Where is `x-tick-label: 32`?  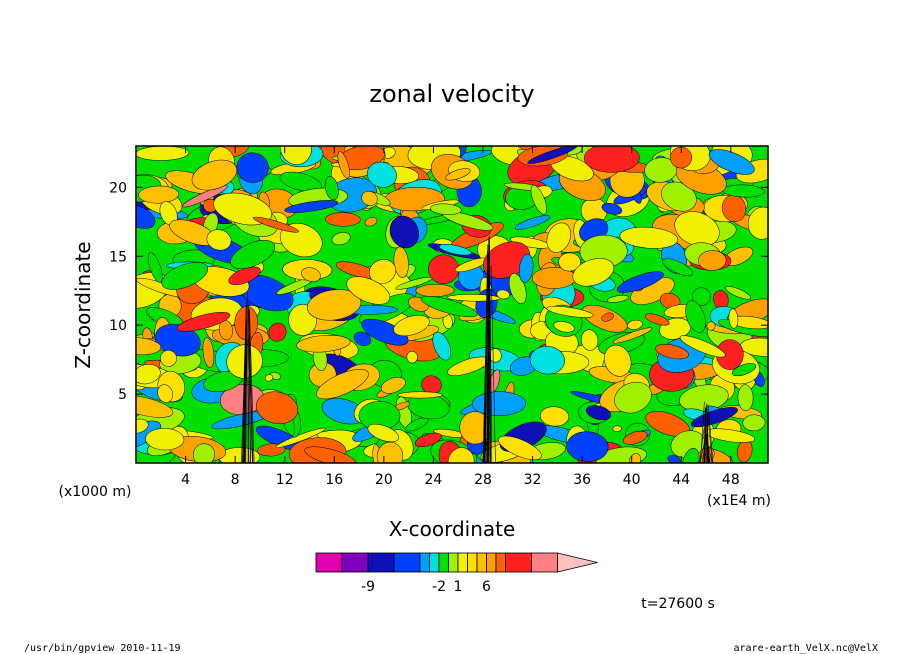 x-tick-label: 32 is located at coordinates (533, 480).